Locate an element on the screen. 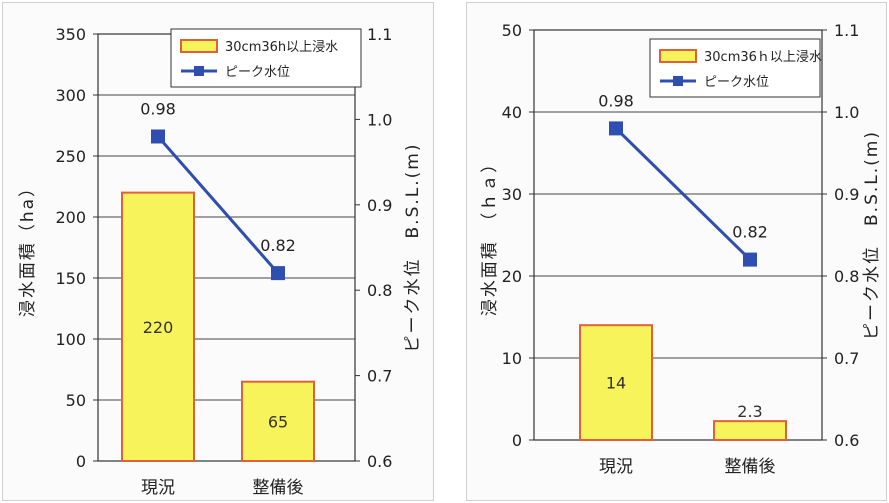 Image resolution: width=889 pixels, height=503 pixels. y-axis-title: 浸水面積（ha） is located at coordinates (28, 247).